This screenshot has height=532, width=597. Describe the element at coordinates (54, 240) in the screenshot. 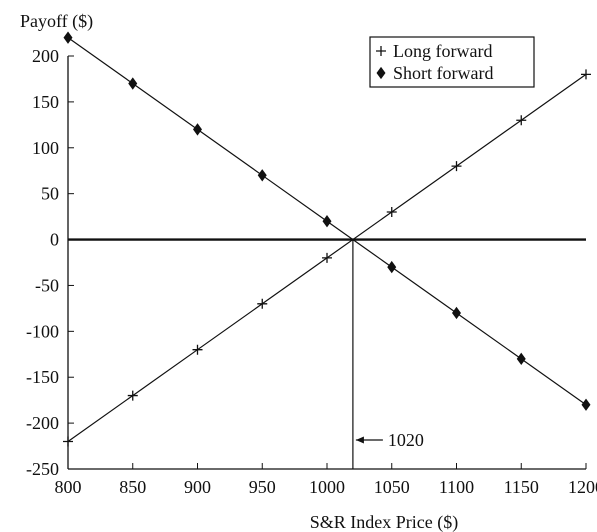

I see `y-tick-label: 0` at that location.